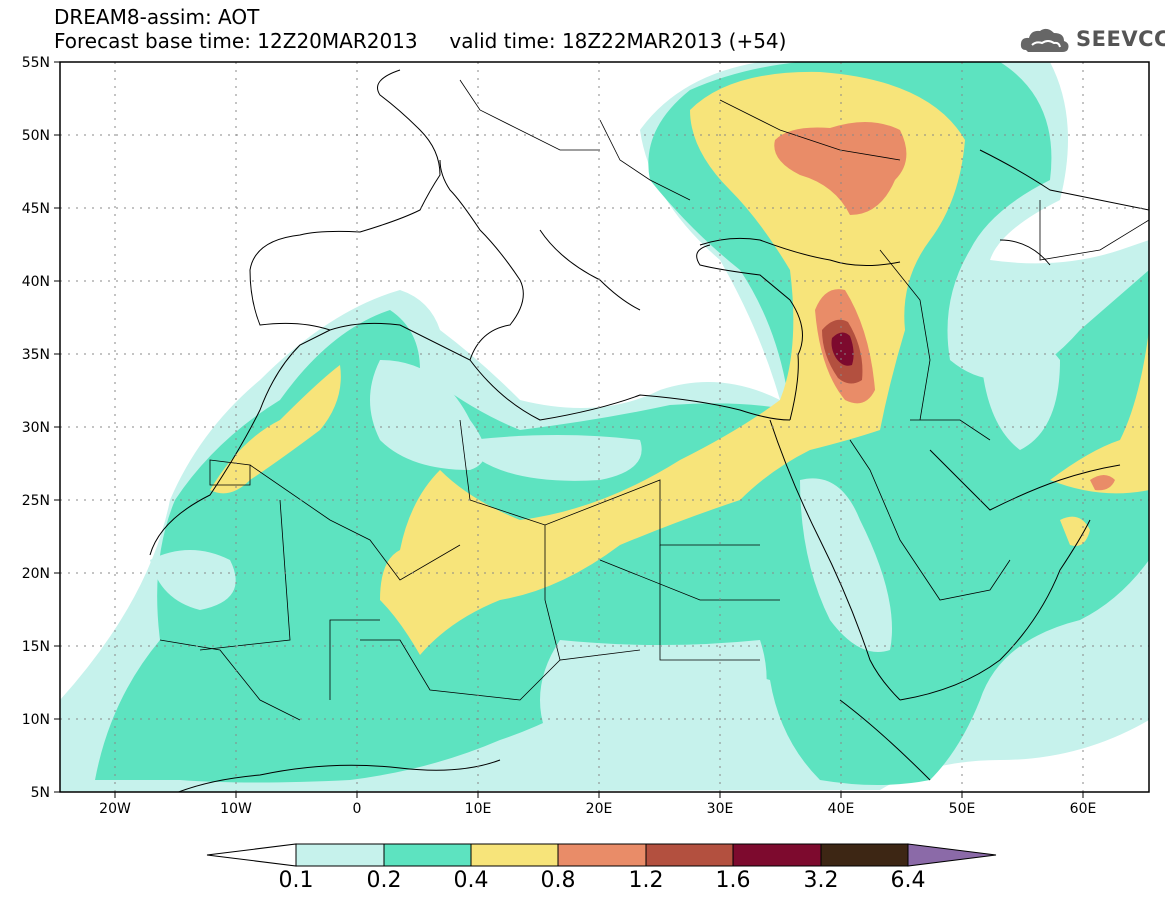  What do you see at coordinates (36, 209) in the screenshot?
I see `lat-label-45n: 45N` at bounding box center [36, 209].